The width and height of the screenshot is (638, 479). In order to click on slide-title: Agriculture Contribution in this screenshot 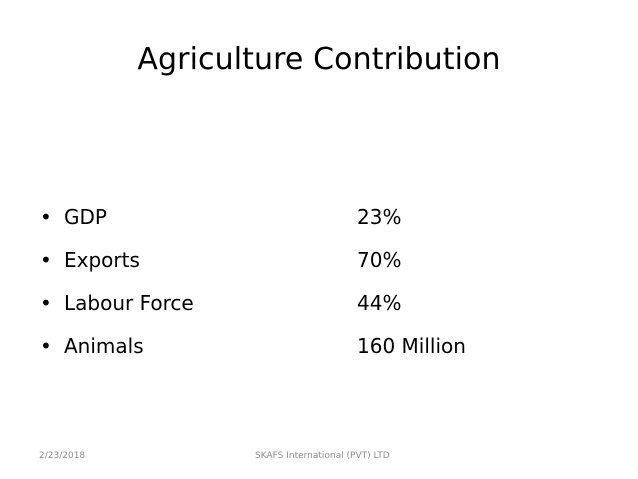, I will do `click(319, 59)`.